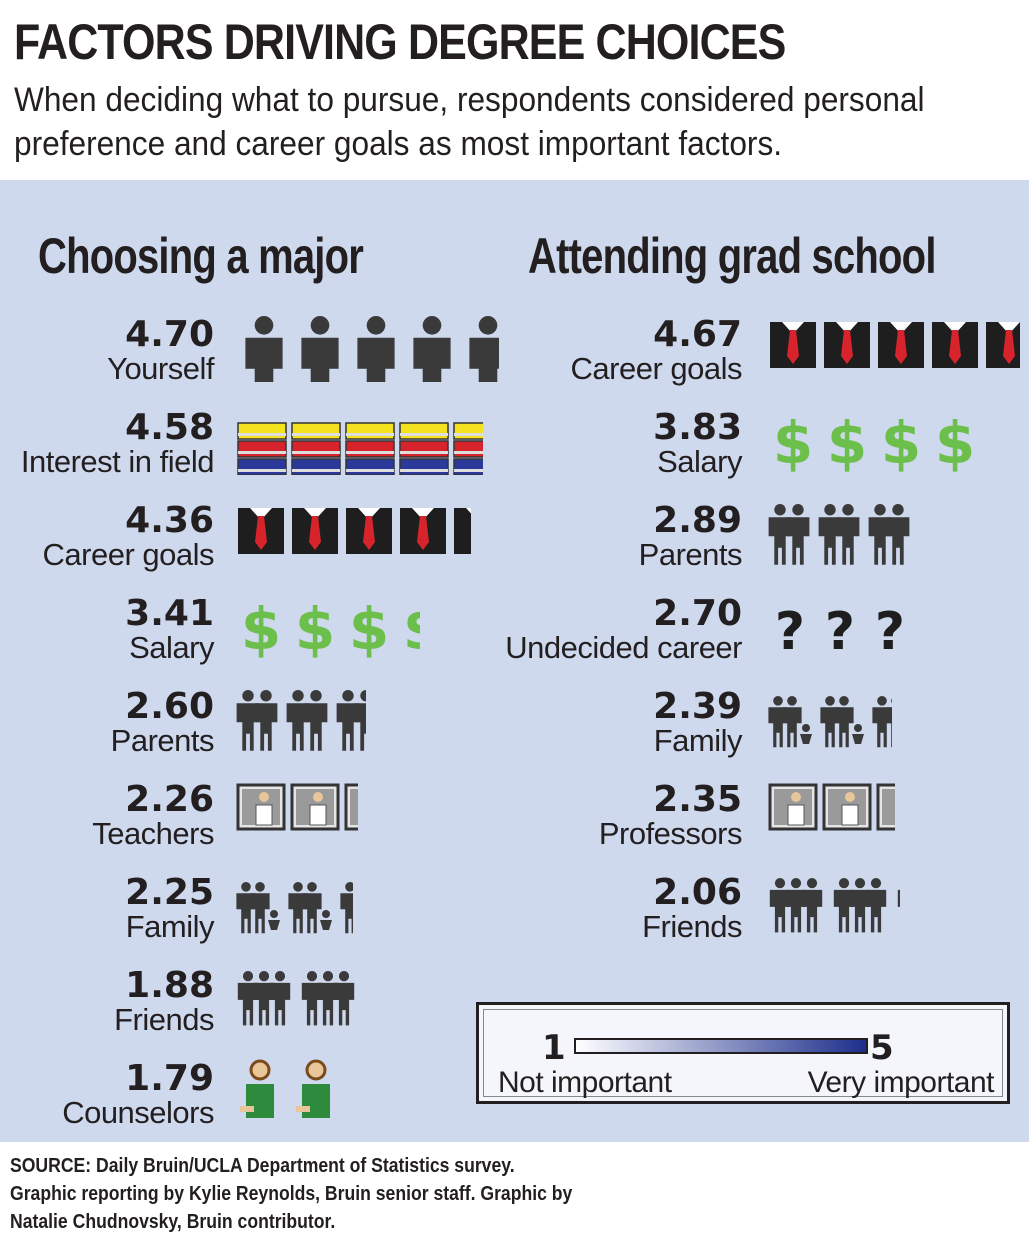 This screenshot has height=1236, width=1029. Describe the element at coordinates (623, 630) in the screenshot. I see `row-text: 2.70 Undecided career` at that location.